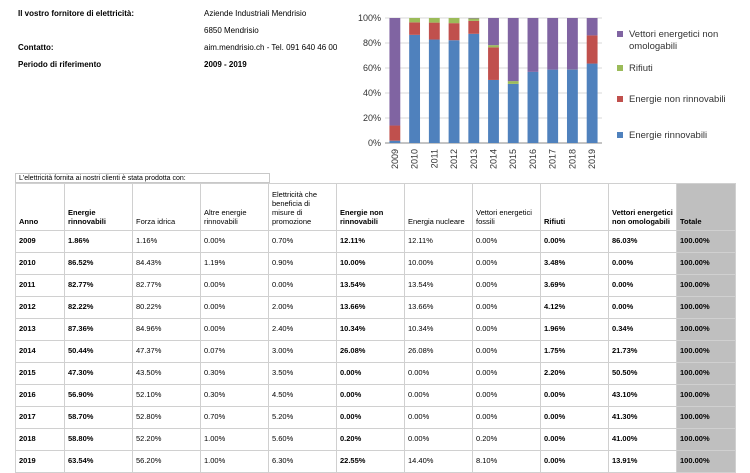  Describe the element at coordinates (99, 264) in the screenshot. I see `value-cell: 86.52%` at that location.